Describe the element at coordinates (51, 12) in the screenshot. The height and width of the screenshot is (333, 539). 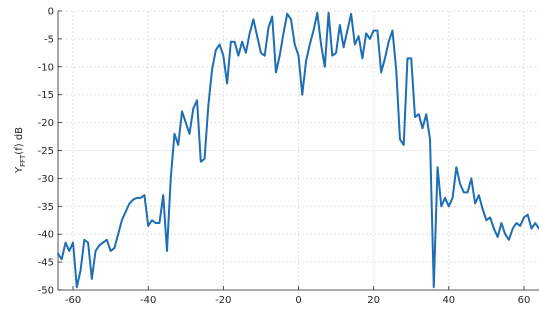
I see `y-tick-label: 0` at that location.